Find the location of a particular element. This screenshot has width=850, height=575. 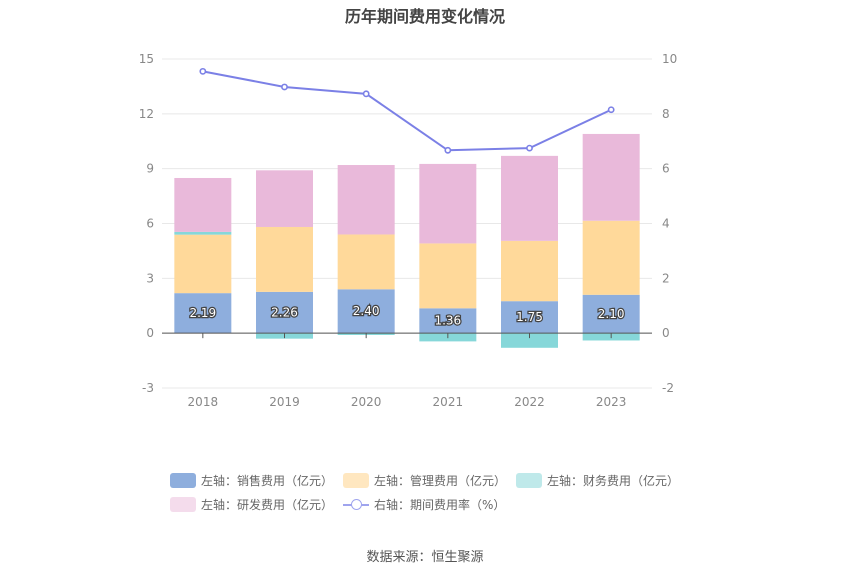

x-tick-label: 2018 is located at coordinates (203, 402).